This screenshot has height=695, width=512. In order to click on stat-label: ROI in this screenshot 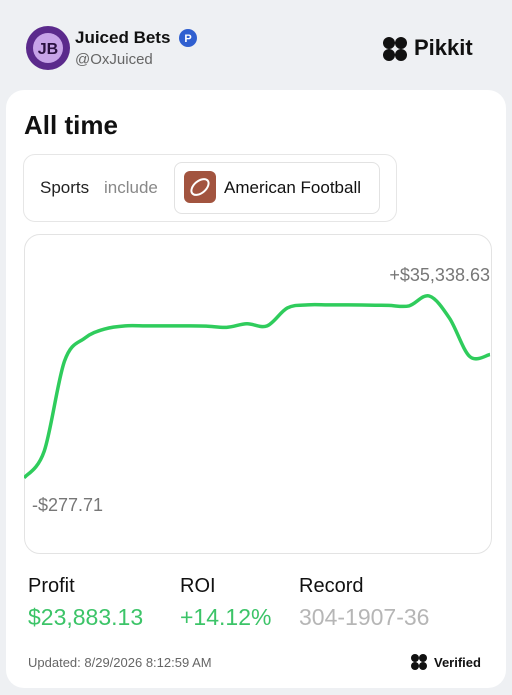, I will do `click(198, 586)`.